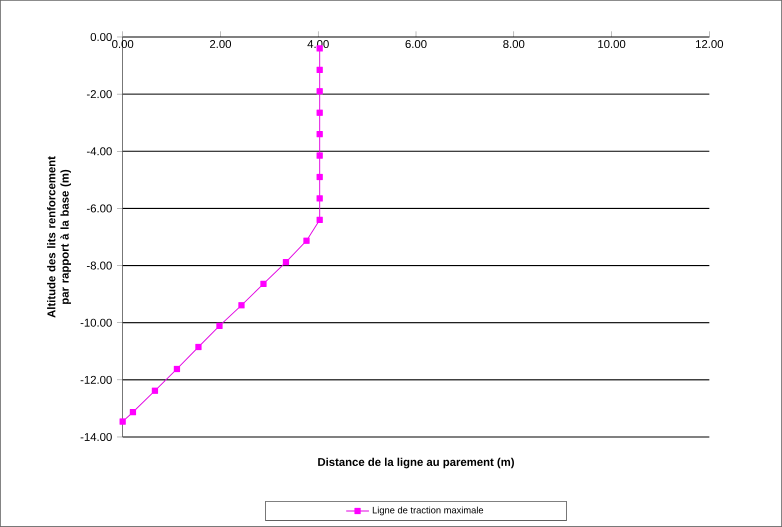 This screenshot has height=527, width=782. Describe the element at coordinates (96, 436) in the screenshot. I see `y-tick-label: -14.00` at that location.